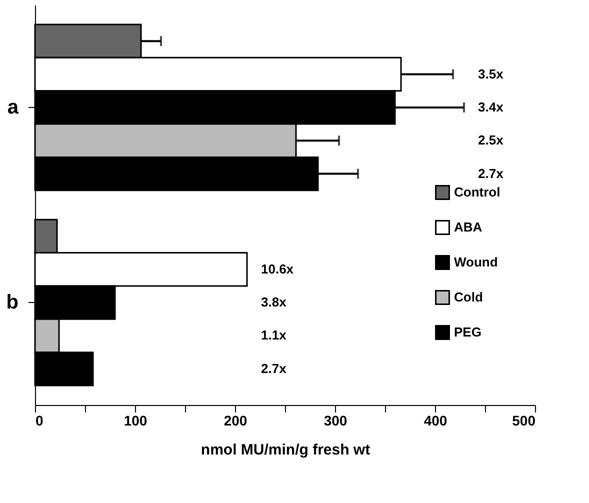 The image size is (589, 503). What do you see at coordinates (236, 420) in the screenshot?
I see `x-tick-label: 200` at bounding box center [236, 420].